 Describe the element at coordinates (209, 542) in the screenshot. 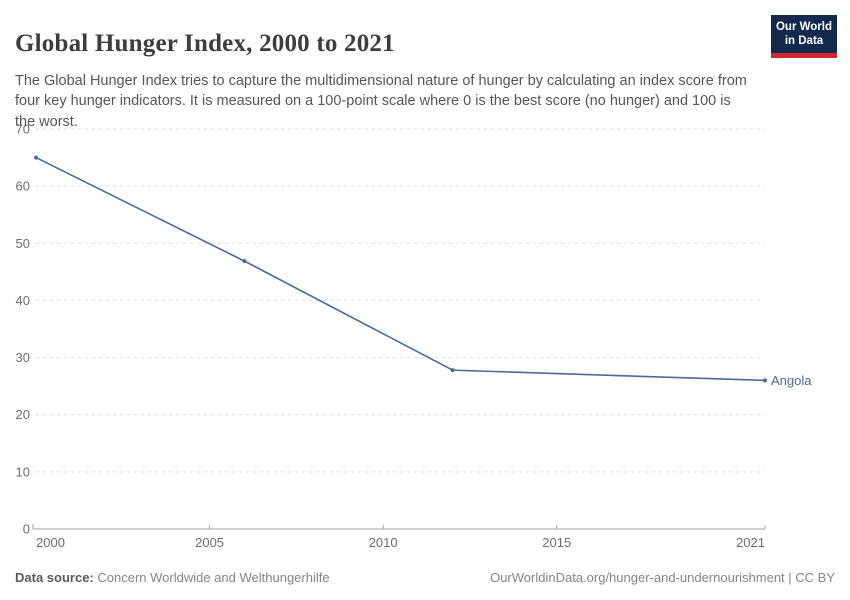

I see `x-axis-tick-label: 2005` at that location.